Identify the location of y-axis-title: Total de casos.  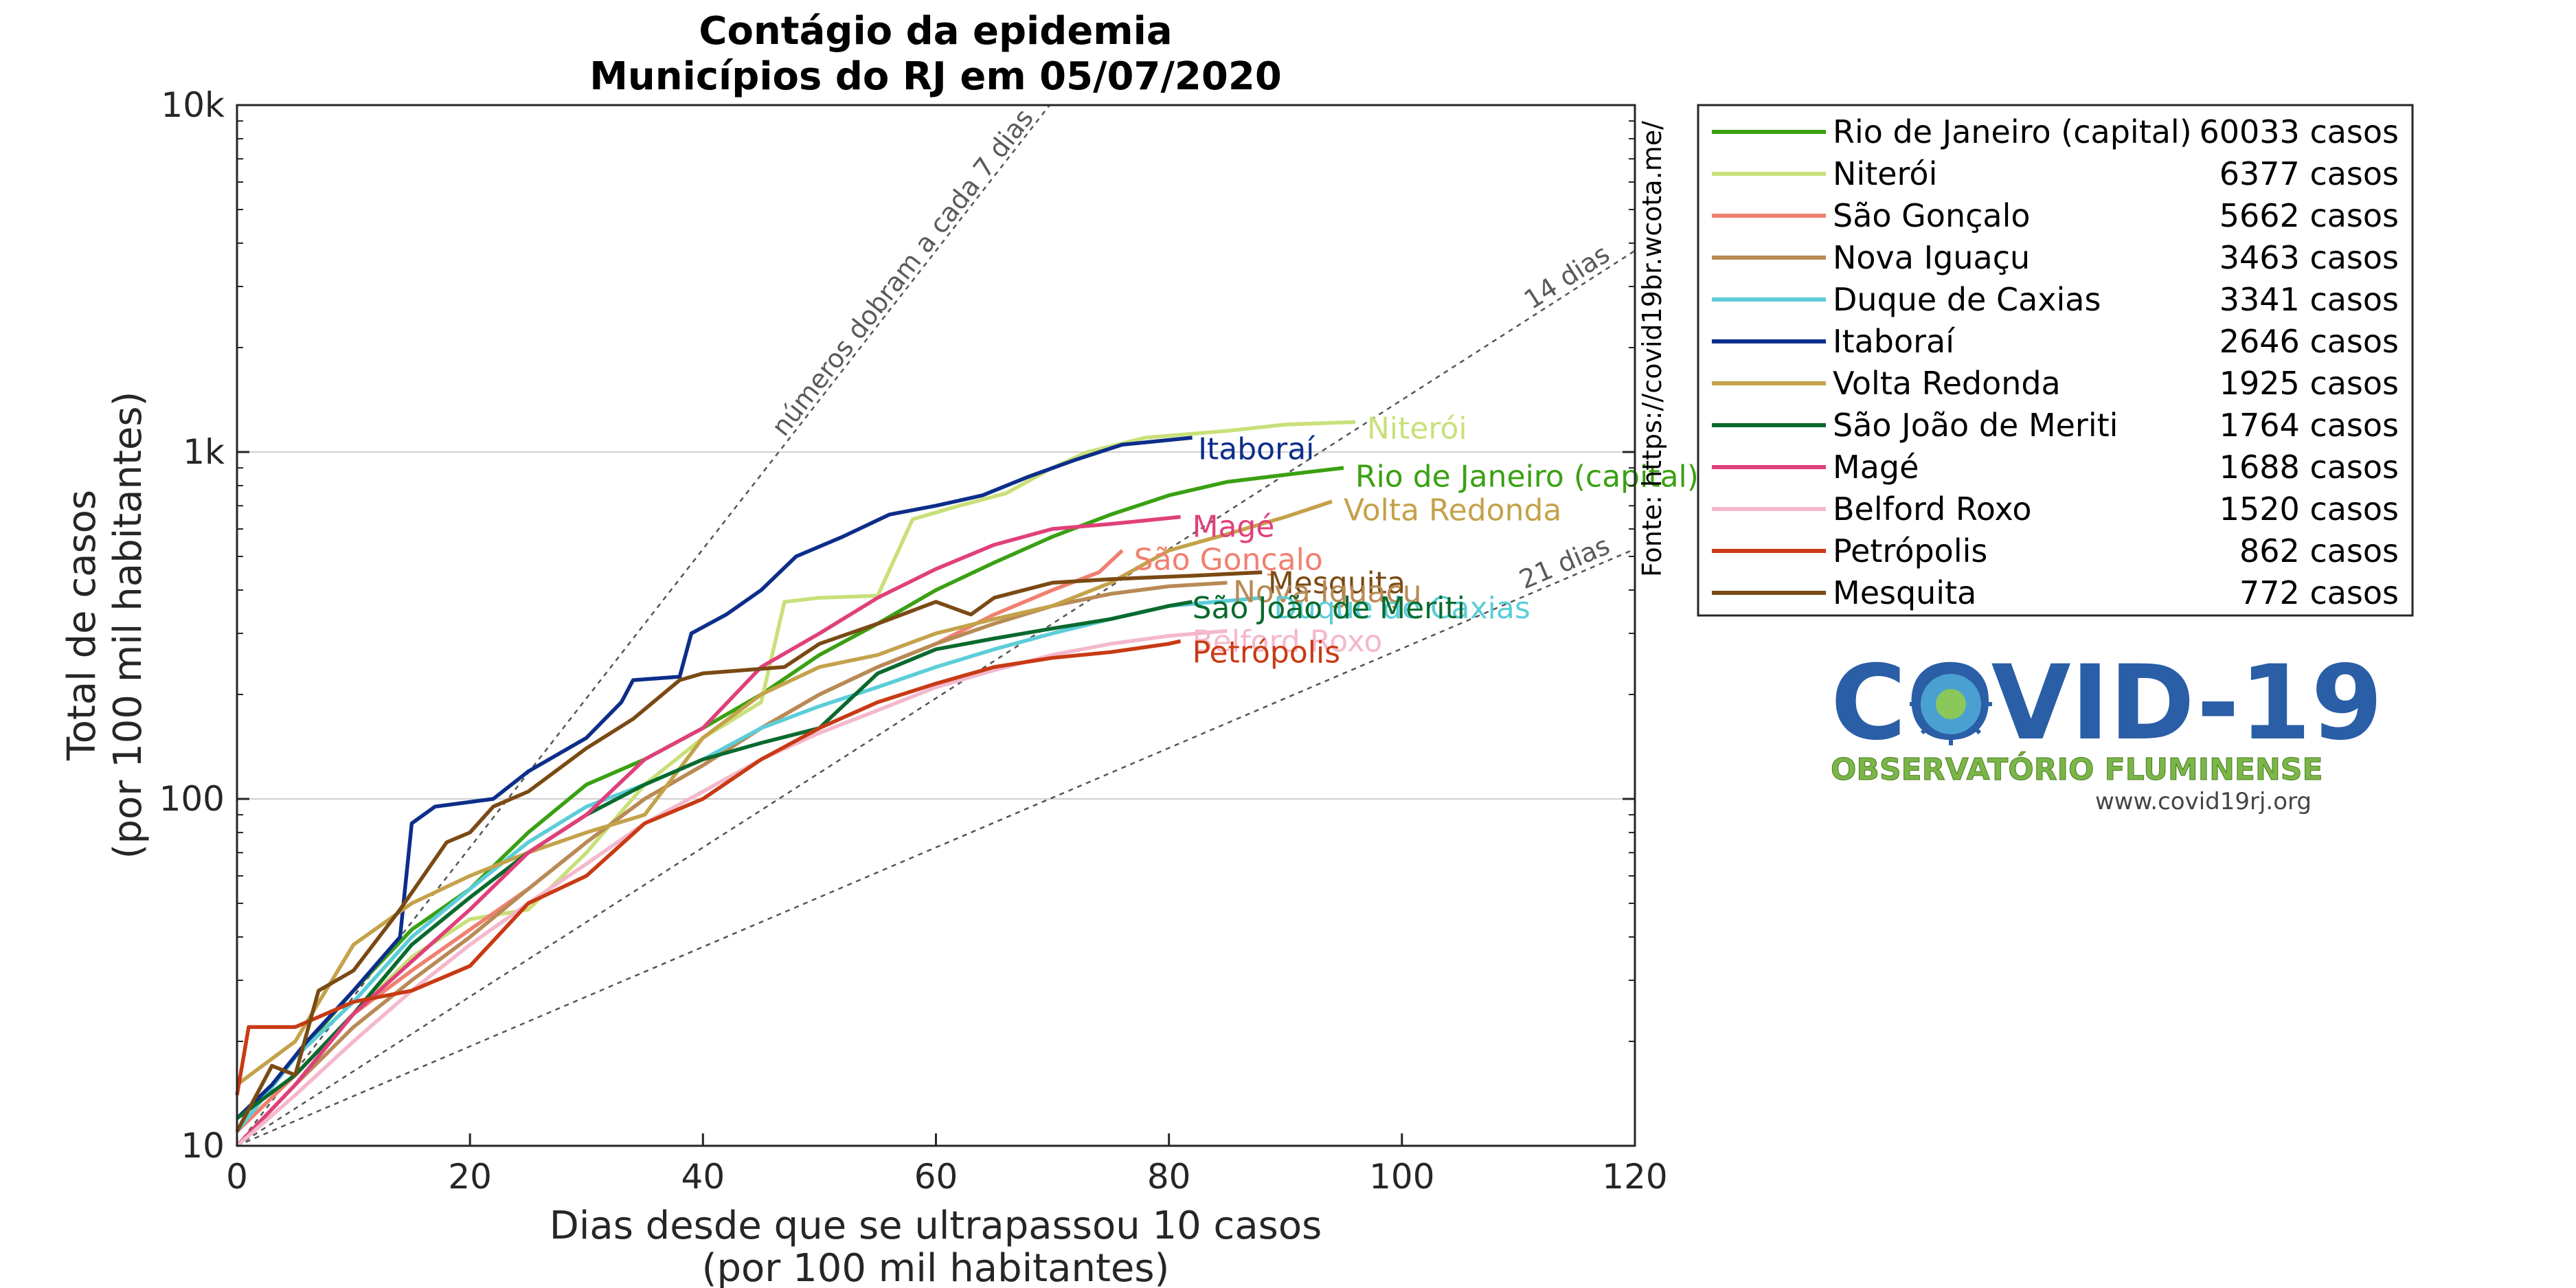
(82, 625).